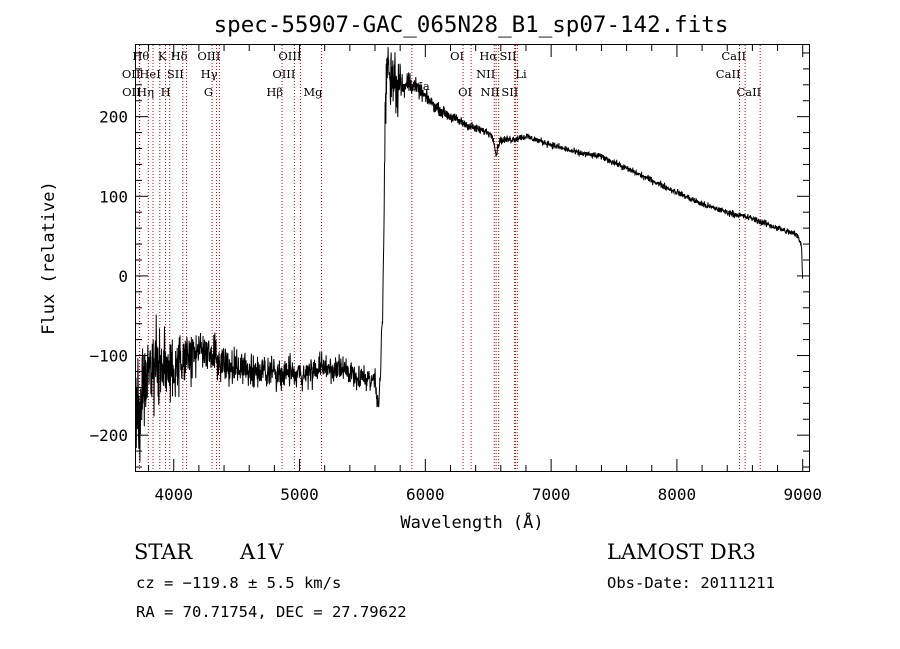 This screenshot has height=649, width=900. What do you see at coordinates (551, 494) in the screenshot?
I see `x-tick-label: 7000` at bounding box center [551, 494].